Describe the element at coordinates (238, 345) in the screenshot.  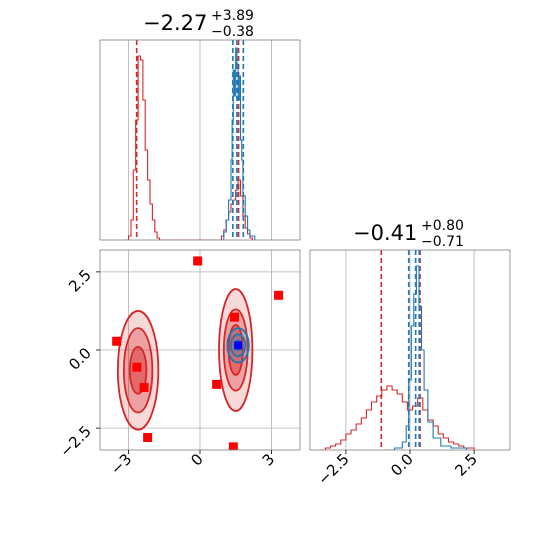
I see `truth-marker` at that location.